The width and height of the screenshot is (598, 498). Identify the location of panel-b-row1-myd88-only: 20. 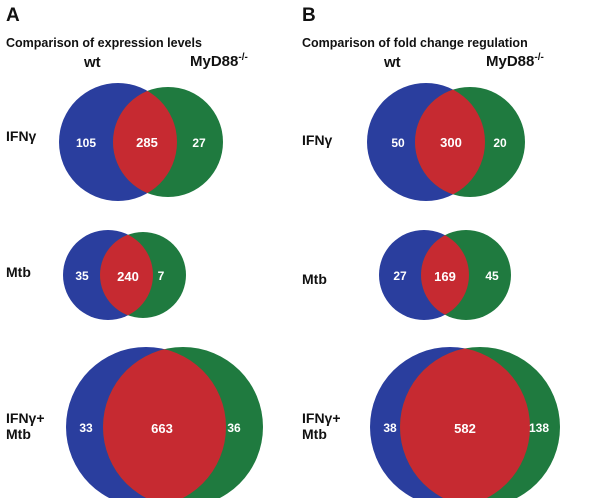
(500, 143).